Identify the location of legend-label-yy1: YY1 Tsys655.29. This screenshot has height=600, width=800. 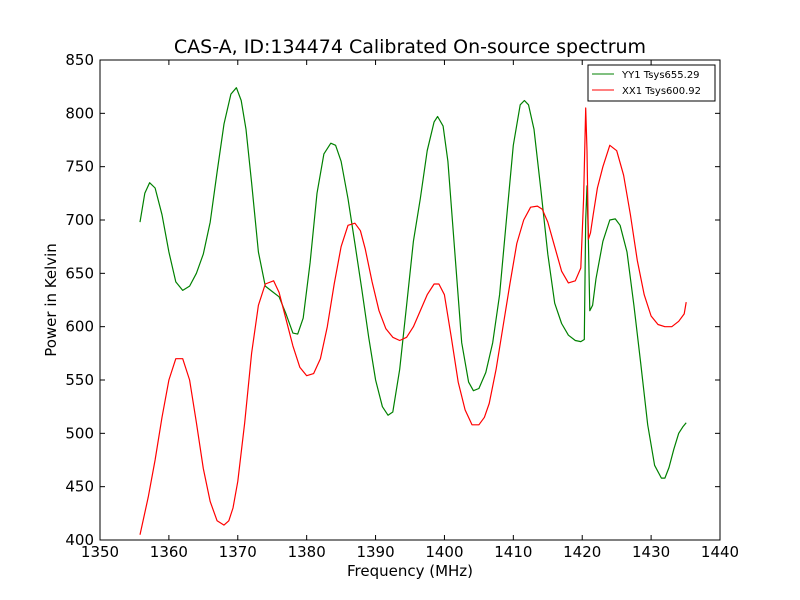
(660, 75).